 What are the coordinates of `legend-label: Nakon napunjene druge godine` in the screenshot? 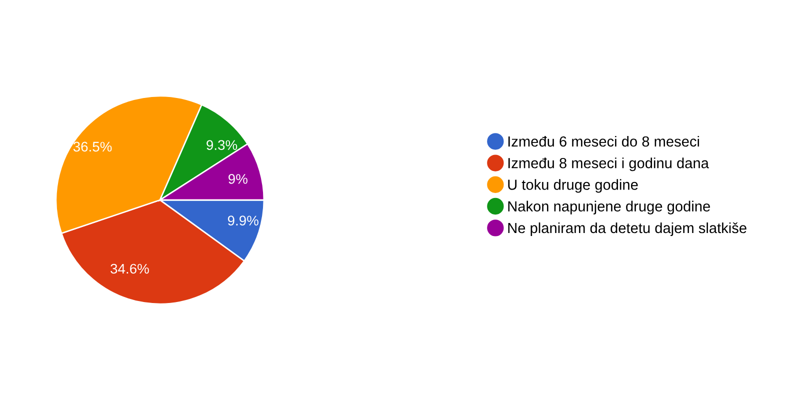 It's located at (609, 207).